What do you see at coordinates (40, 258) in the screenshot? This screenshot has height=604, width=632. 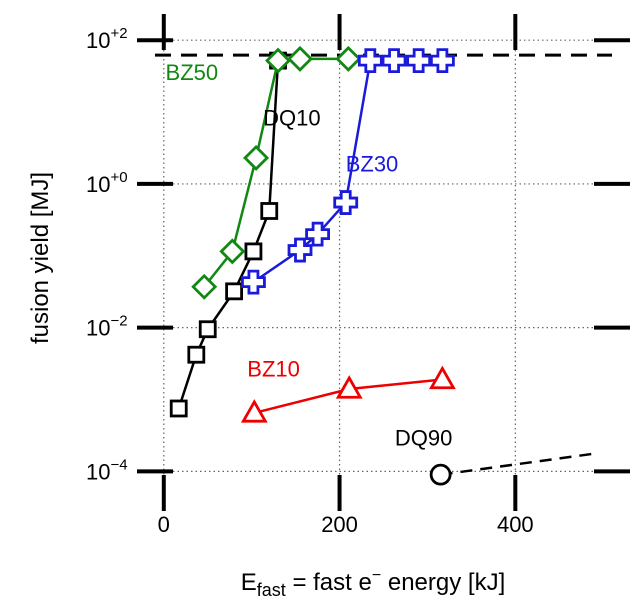 I see `y-axis-label: fusion yield [MJ]` at bounding box center [40, 258].